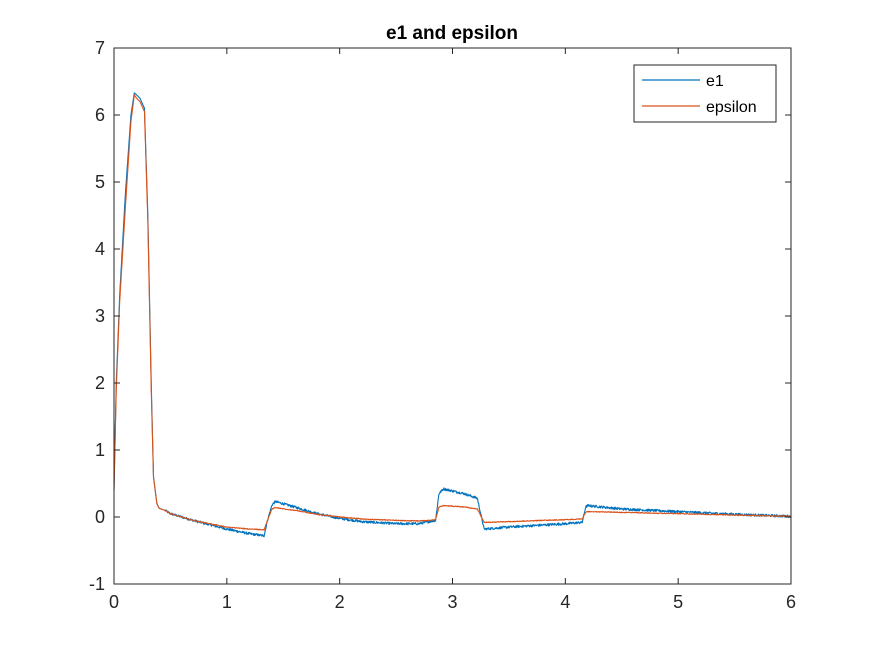 The image size is (875, 661). I want to click on x-tick-label: 5, so click(678, 602).